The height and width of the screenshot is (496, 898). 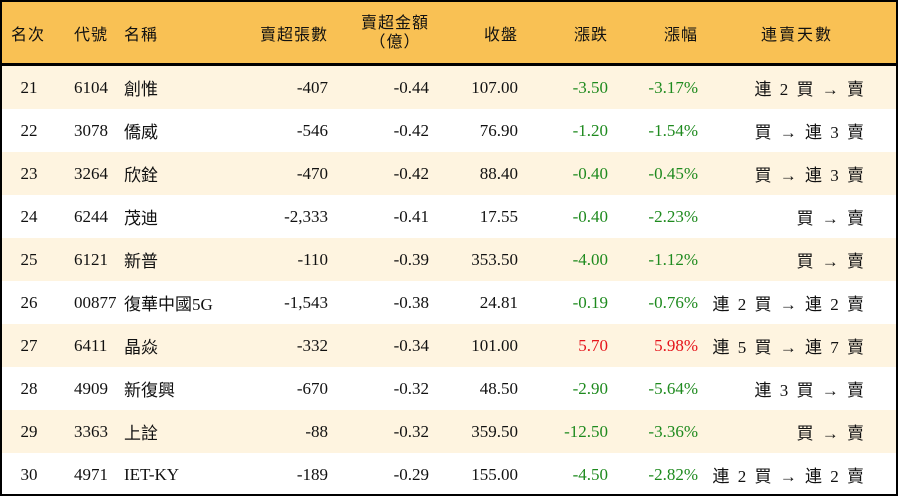 What do you see at coordinates (494, 474) in the screenshot?
I see `cell-close: 155.00` at bounding box center [494, 474].